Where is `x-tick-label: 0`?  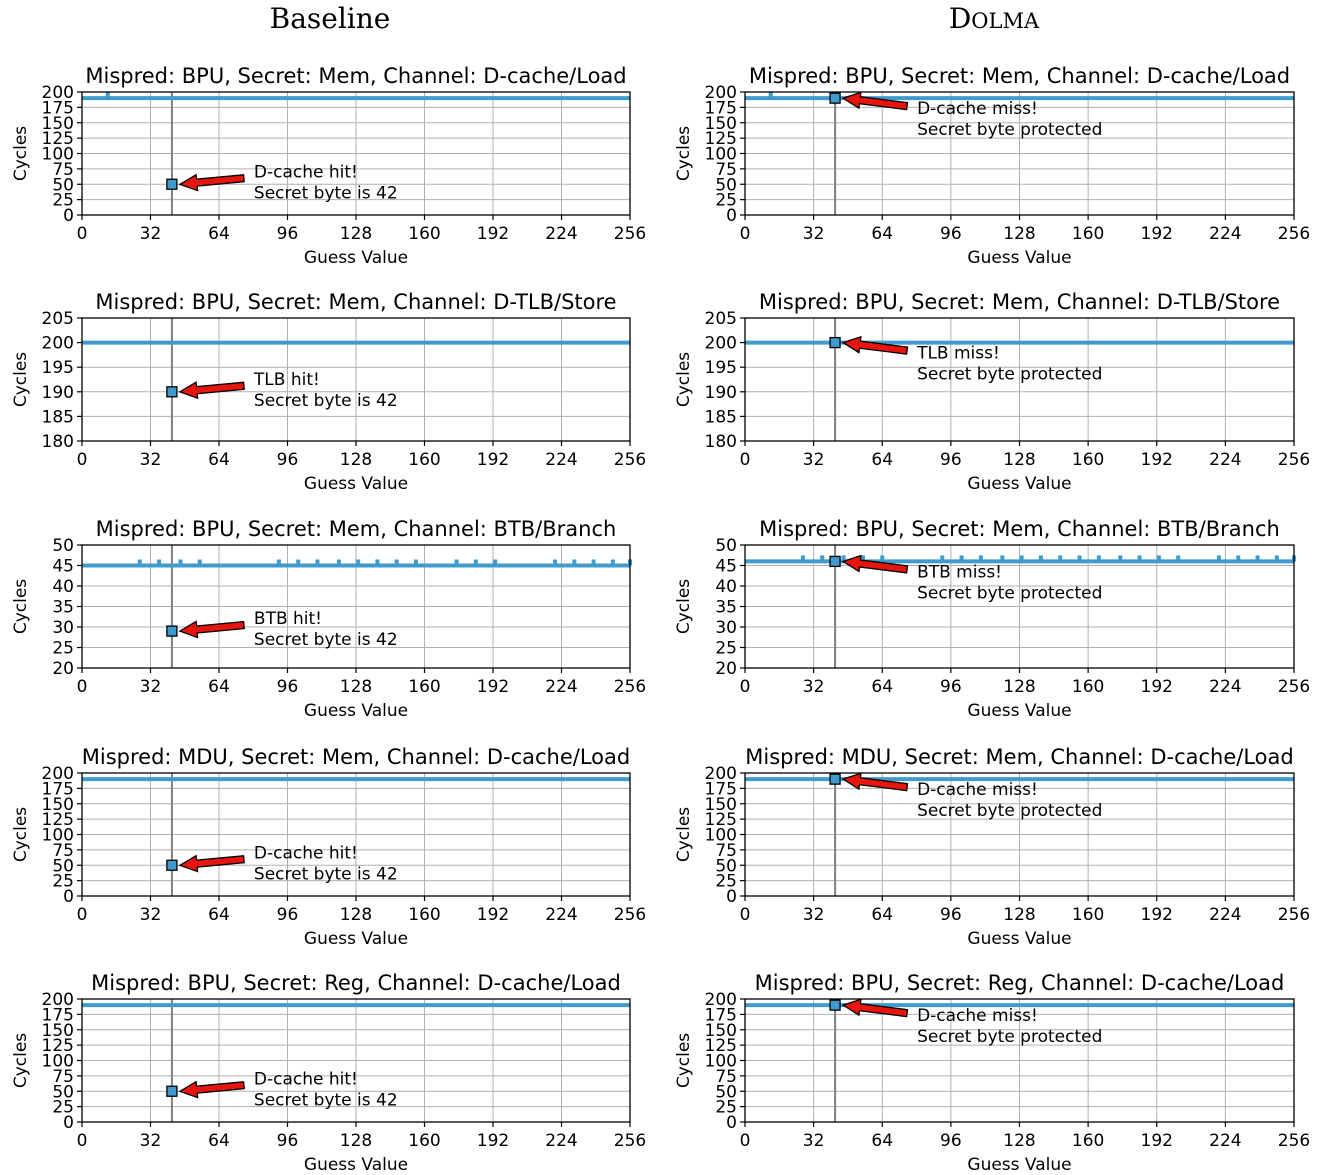 x-tick-label: 0 is located at coordinates (745, 687).